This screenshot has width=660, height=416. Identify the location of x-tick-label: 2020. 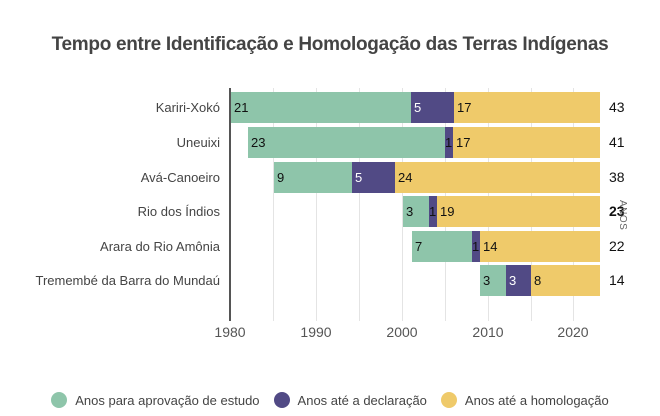
(573, 332).